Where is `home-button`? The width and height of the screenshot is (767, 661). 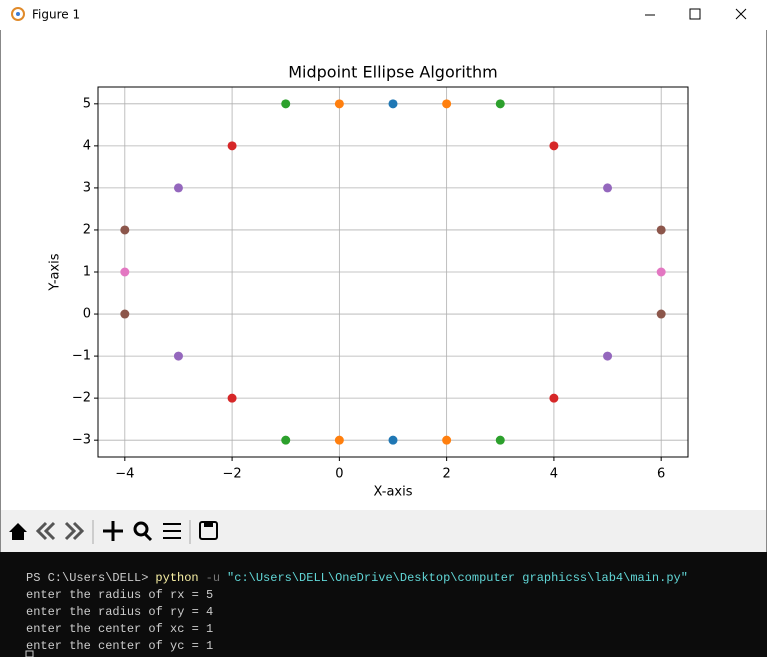 home-button is located at coordinates (18, 531).